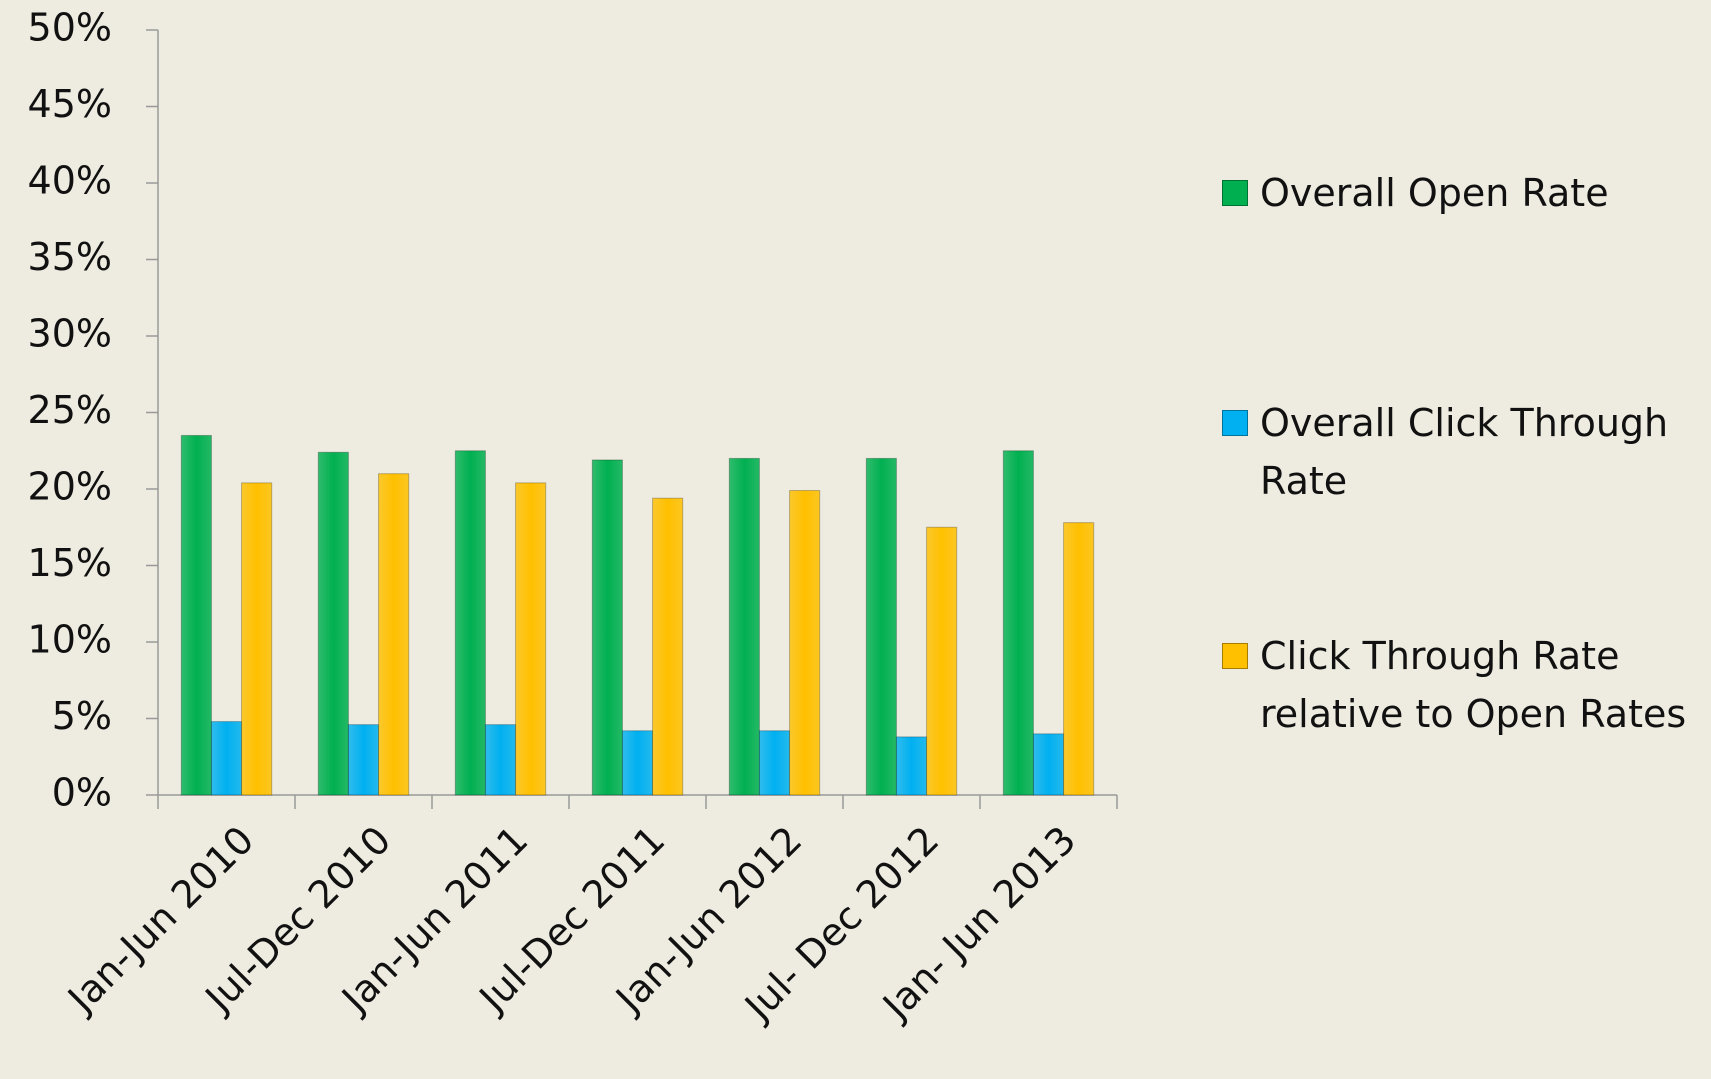  I want to click on y-tick-label: 30%, so click(70, 334).